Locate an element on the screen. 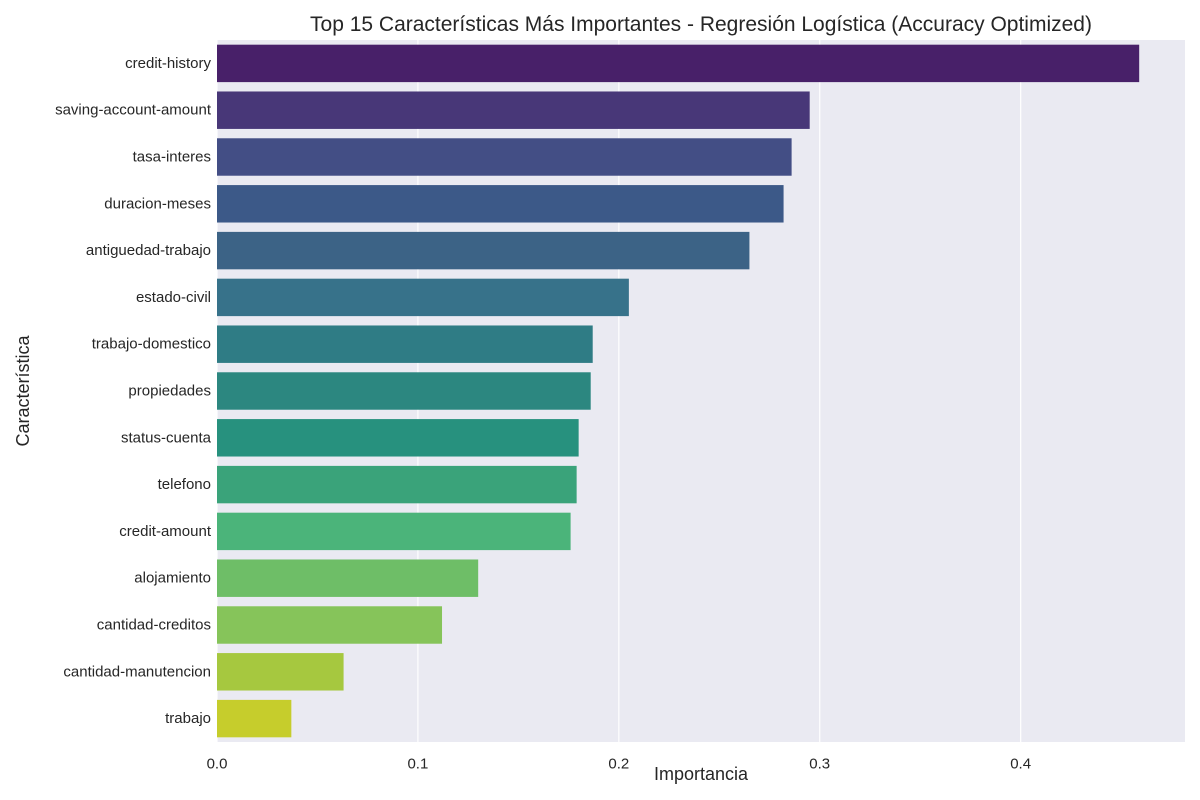 The height and width of the screenshot is (800, 1200). x-tick-label: 0.0 is located at coordinates (217, 763).